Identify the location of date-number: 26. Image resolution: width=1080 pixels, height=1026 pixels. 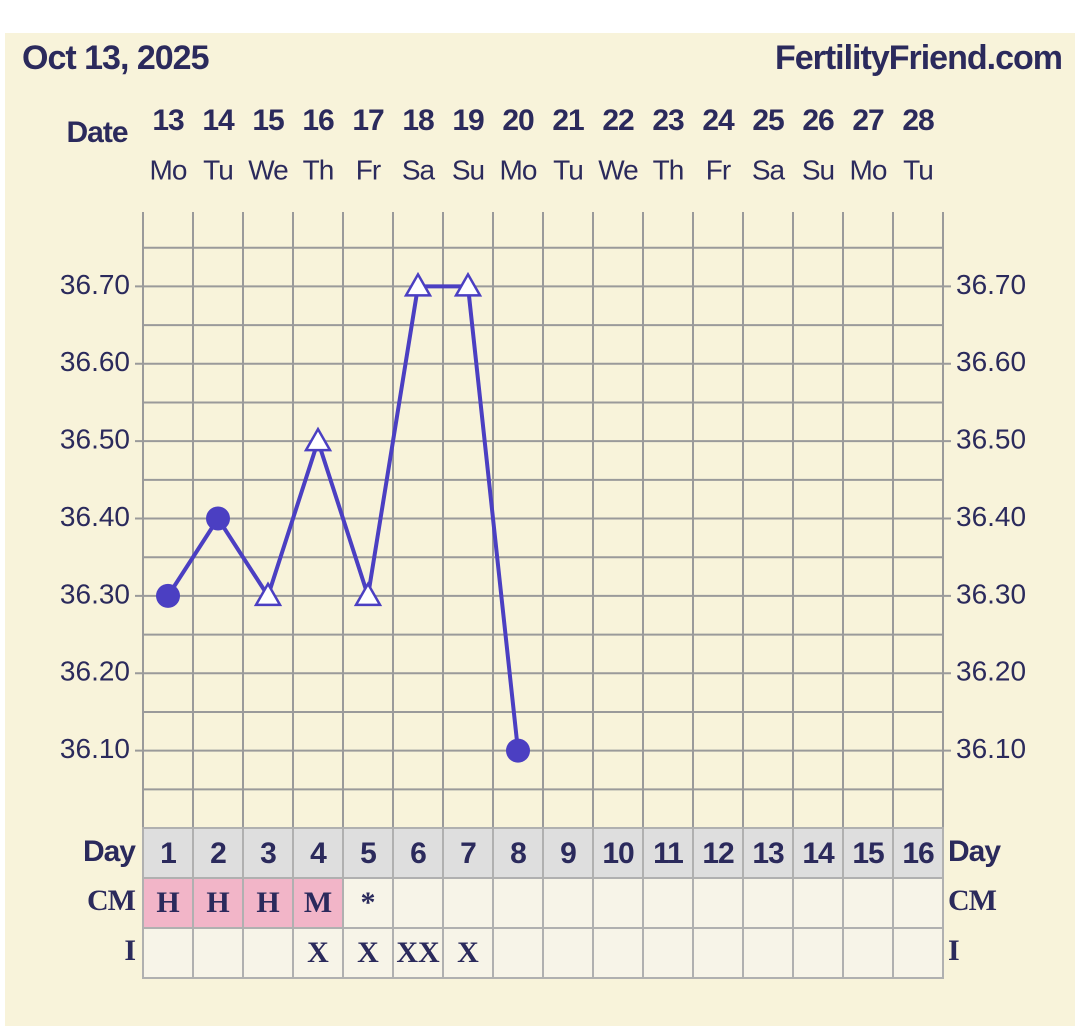
(818, 120).